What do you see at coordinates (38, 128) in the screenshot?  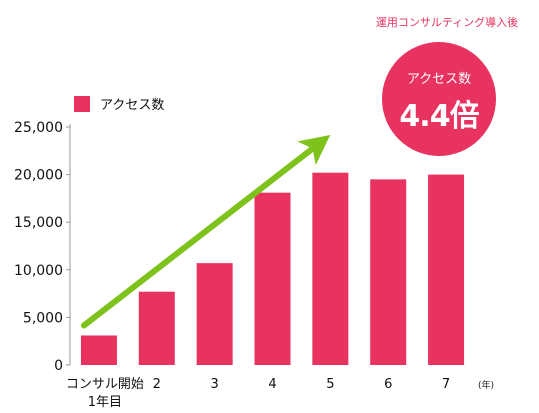 I see `y-tick-label: 25,000` at bounding box center [38, 128].